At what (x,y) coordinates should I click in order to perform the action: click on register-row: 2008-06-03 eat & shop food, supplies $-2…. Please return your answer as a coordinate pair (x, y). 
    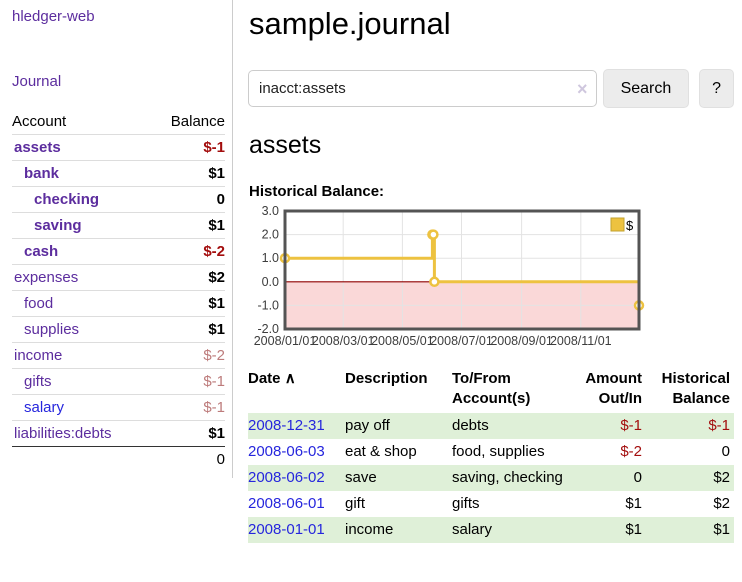
    Looking at the image, I should click on (491, 452).